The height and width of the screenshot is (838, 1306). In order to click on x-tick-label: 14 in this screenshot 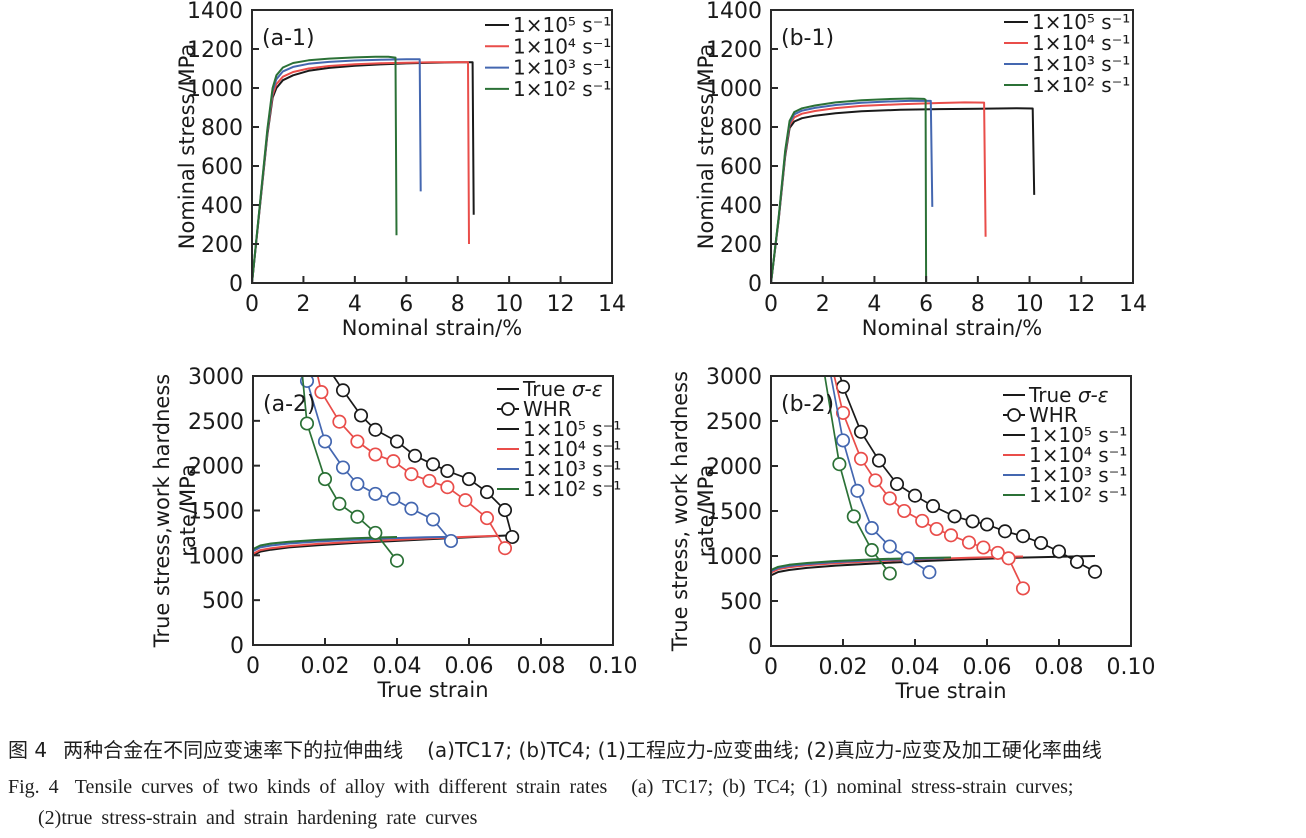, I will do `click(612, 304)`.